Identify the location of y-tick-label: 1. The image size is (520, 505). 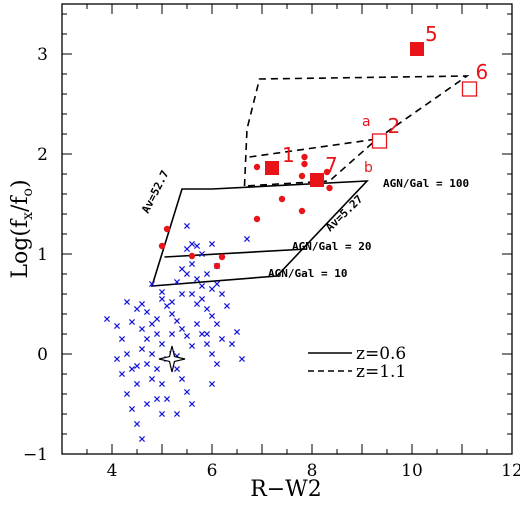
(42, 255).